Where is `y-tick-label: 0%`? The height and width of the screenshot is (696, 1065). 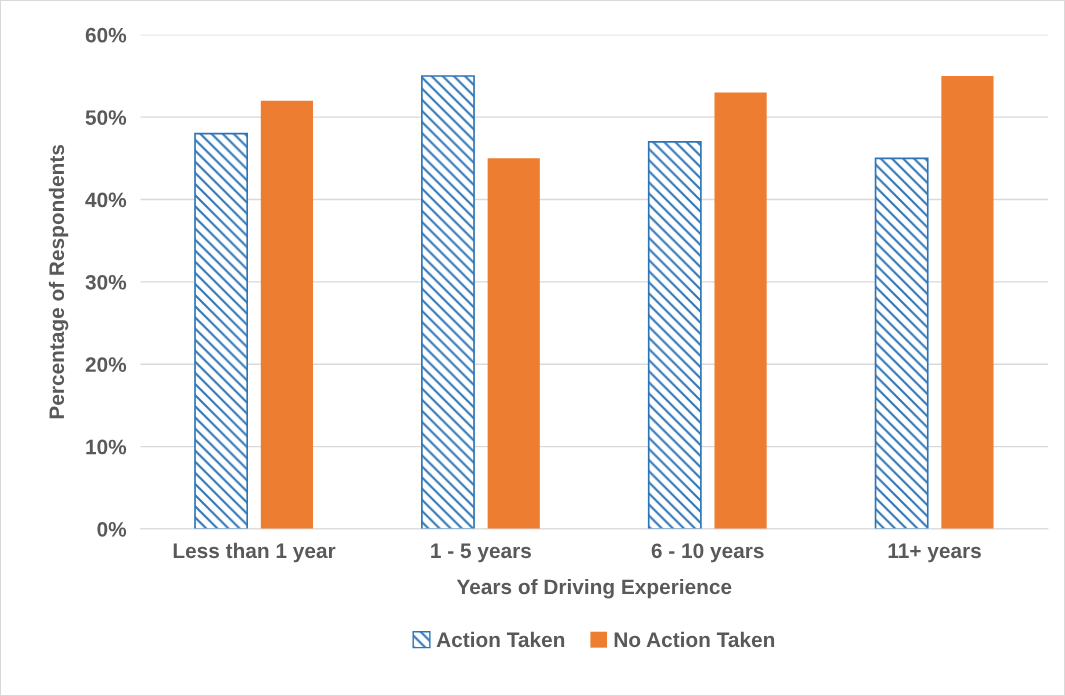
y-tick-label: 0% is located at coordinates (112, 529).